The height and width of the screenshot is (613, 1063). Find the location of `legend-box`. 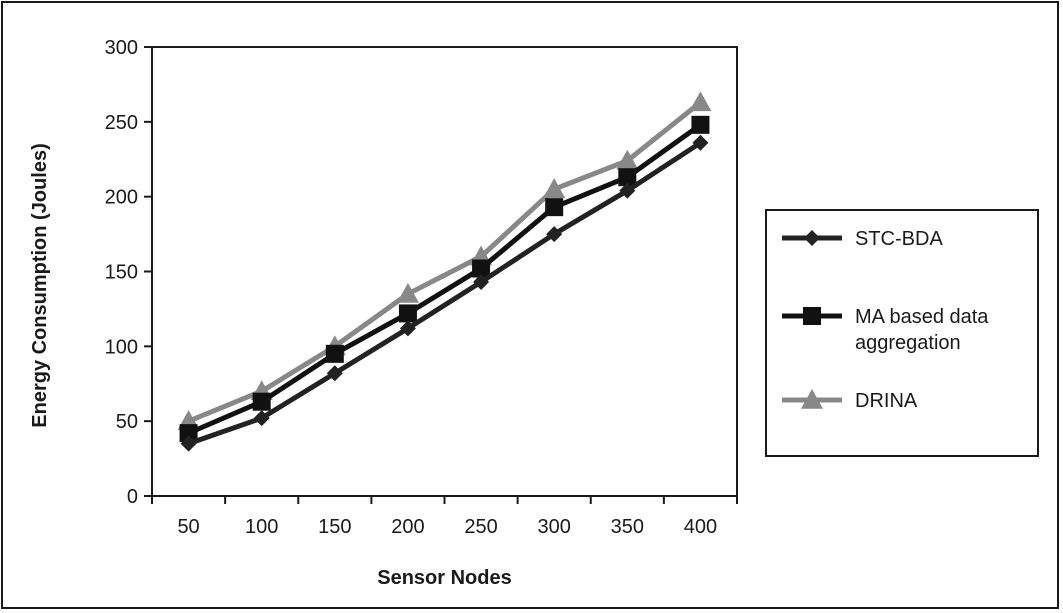

legend-box is located at coordinates (902, 333).